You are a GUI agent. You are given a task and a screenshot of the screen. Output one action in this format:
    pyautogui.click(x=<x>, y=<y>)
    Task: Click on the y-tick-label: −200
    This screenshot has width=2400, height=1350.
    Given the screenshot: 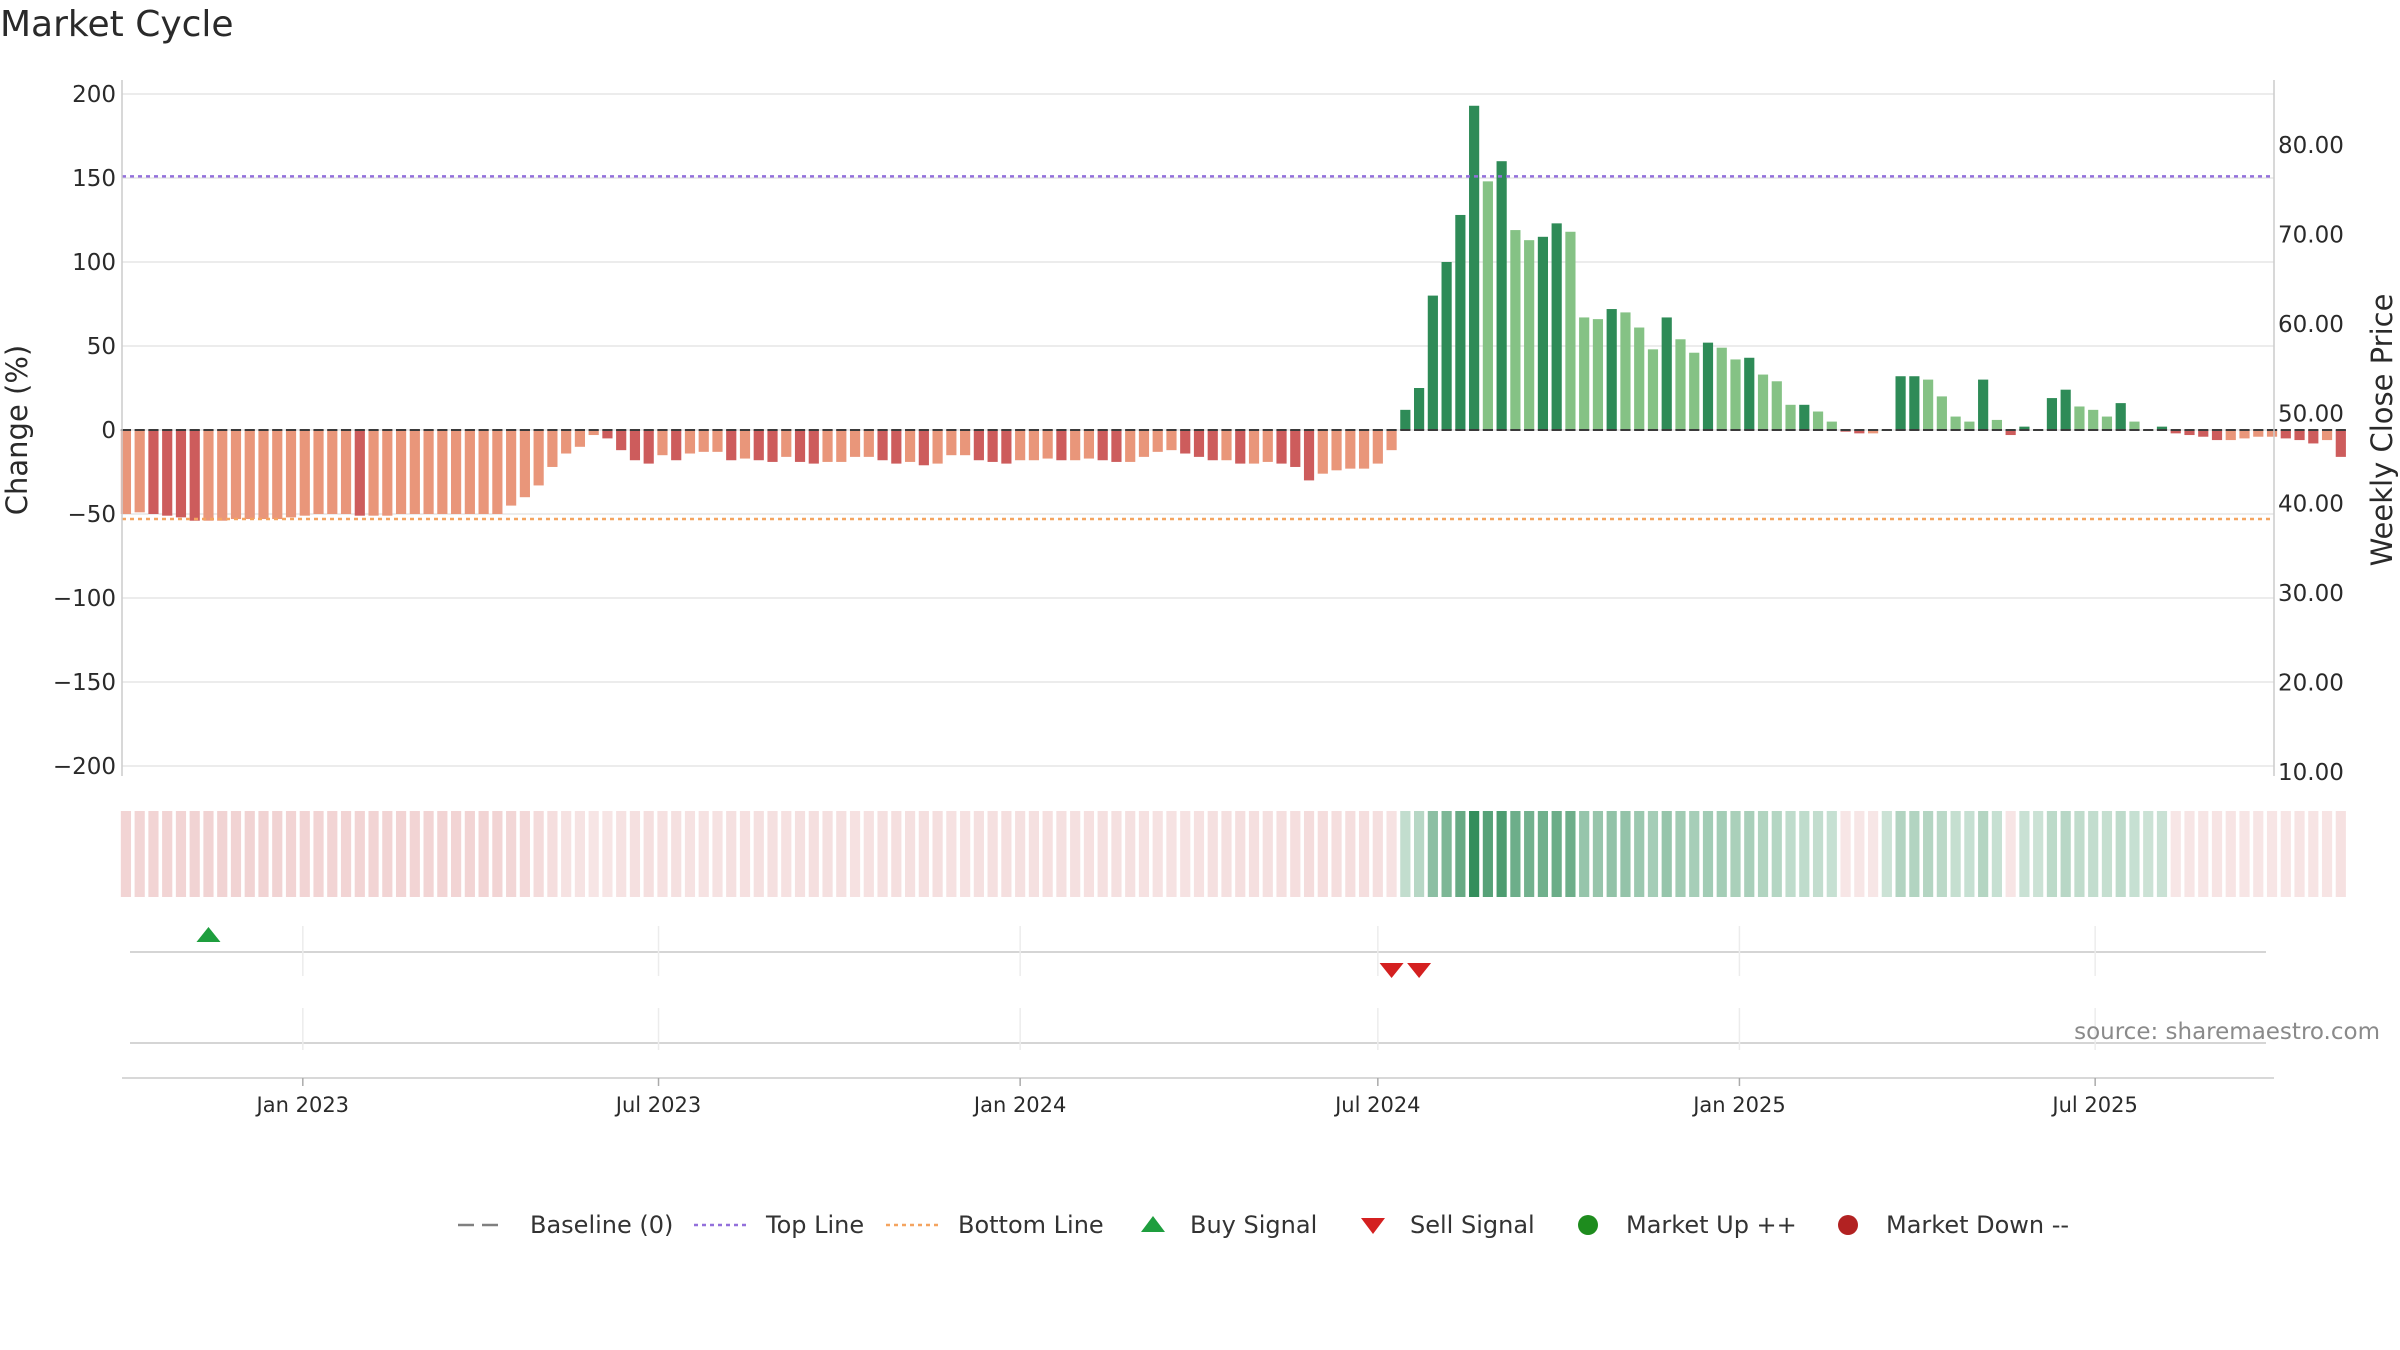 What is the action you would take?
    pyautogui.click(x=84, y=767)
    